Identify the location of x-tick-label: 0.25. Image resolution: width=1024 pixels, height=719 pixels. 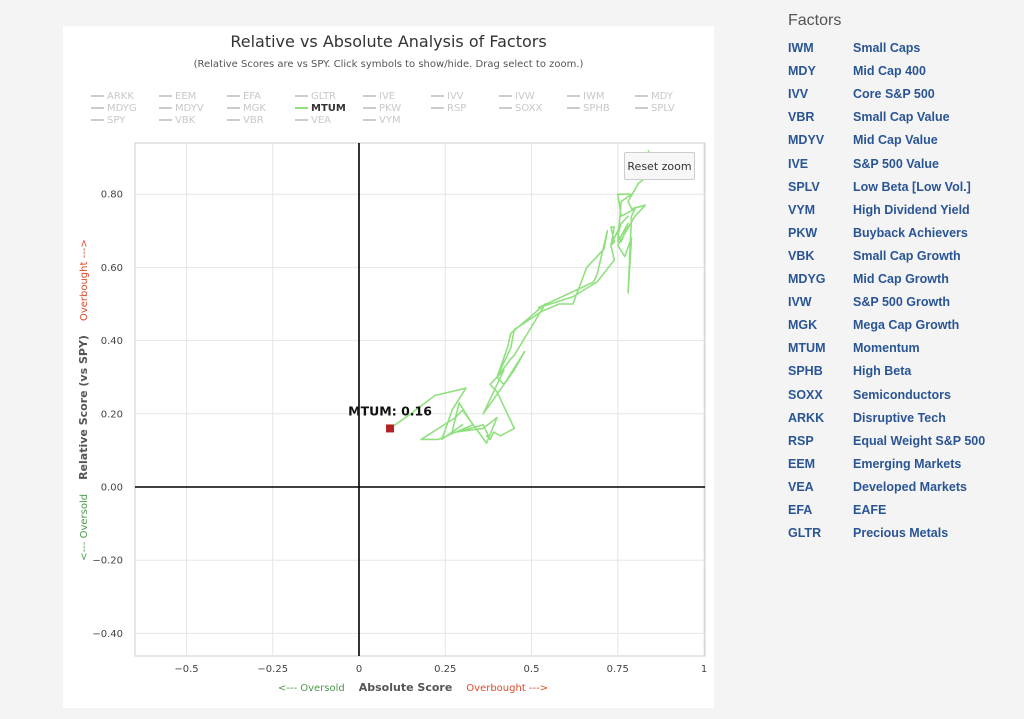
(445, 669).